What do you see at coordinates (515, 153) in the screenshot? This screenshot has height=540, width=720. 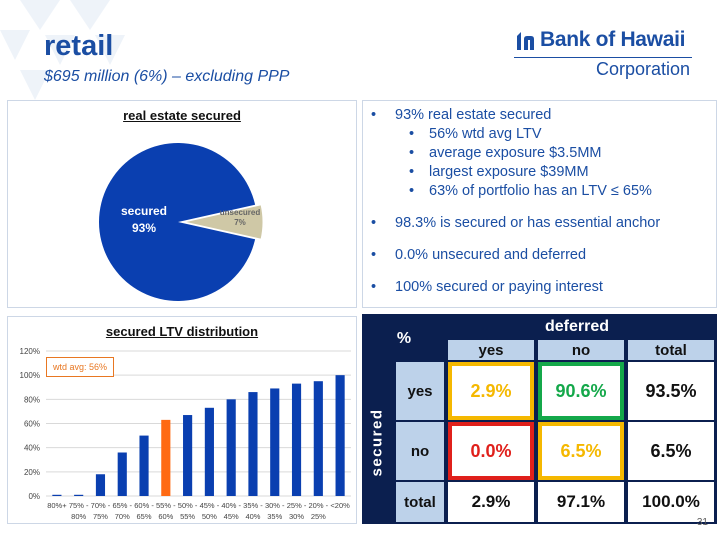 I see `subbullet-average-exposure: average exposure $3.5MM` at bounding box center [515, 153].